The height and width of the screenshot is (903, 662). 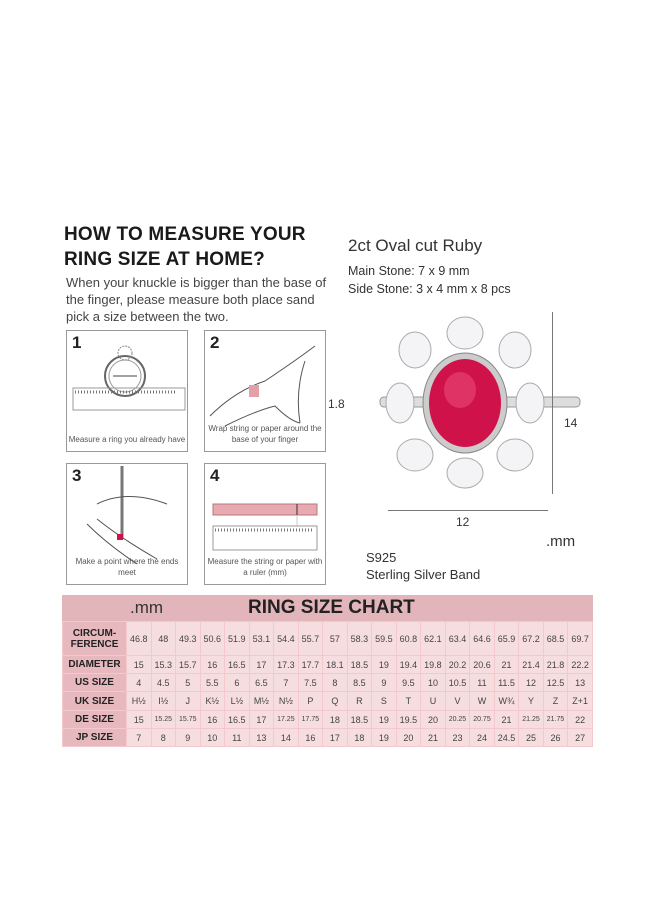 What do you see at coordinates (139, 719) in the screenshot?
I see `table-cell: 15` at bounding box center [139, 719].